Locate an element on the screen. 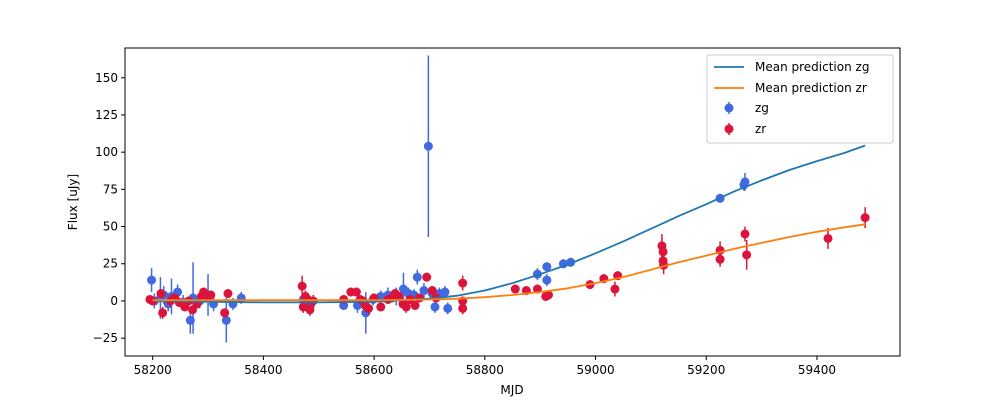 This screenshot has width=1000, height=400. y-tick-label: 125 is located at coordinates (106, 115).